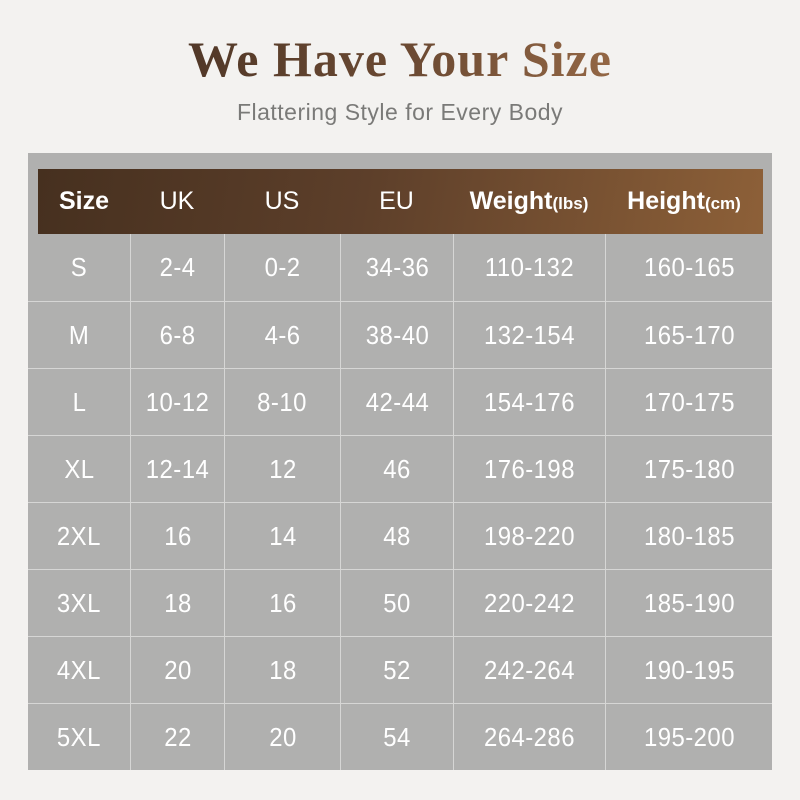 The width and height of the screenshot is (800, 800). Describe the element at coordinates (529, 267) in the screenshot. I see `value-cell: 110-132` at that location.